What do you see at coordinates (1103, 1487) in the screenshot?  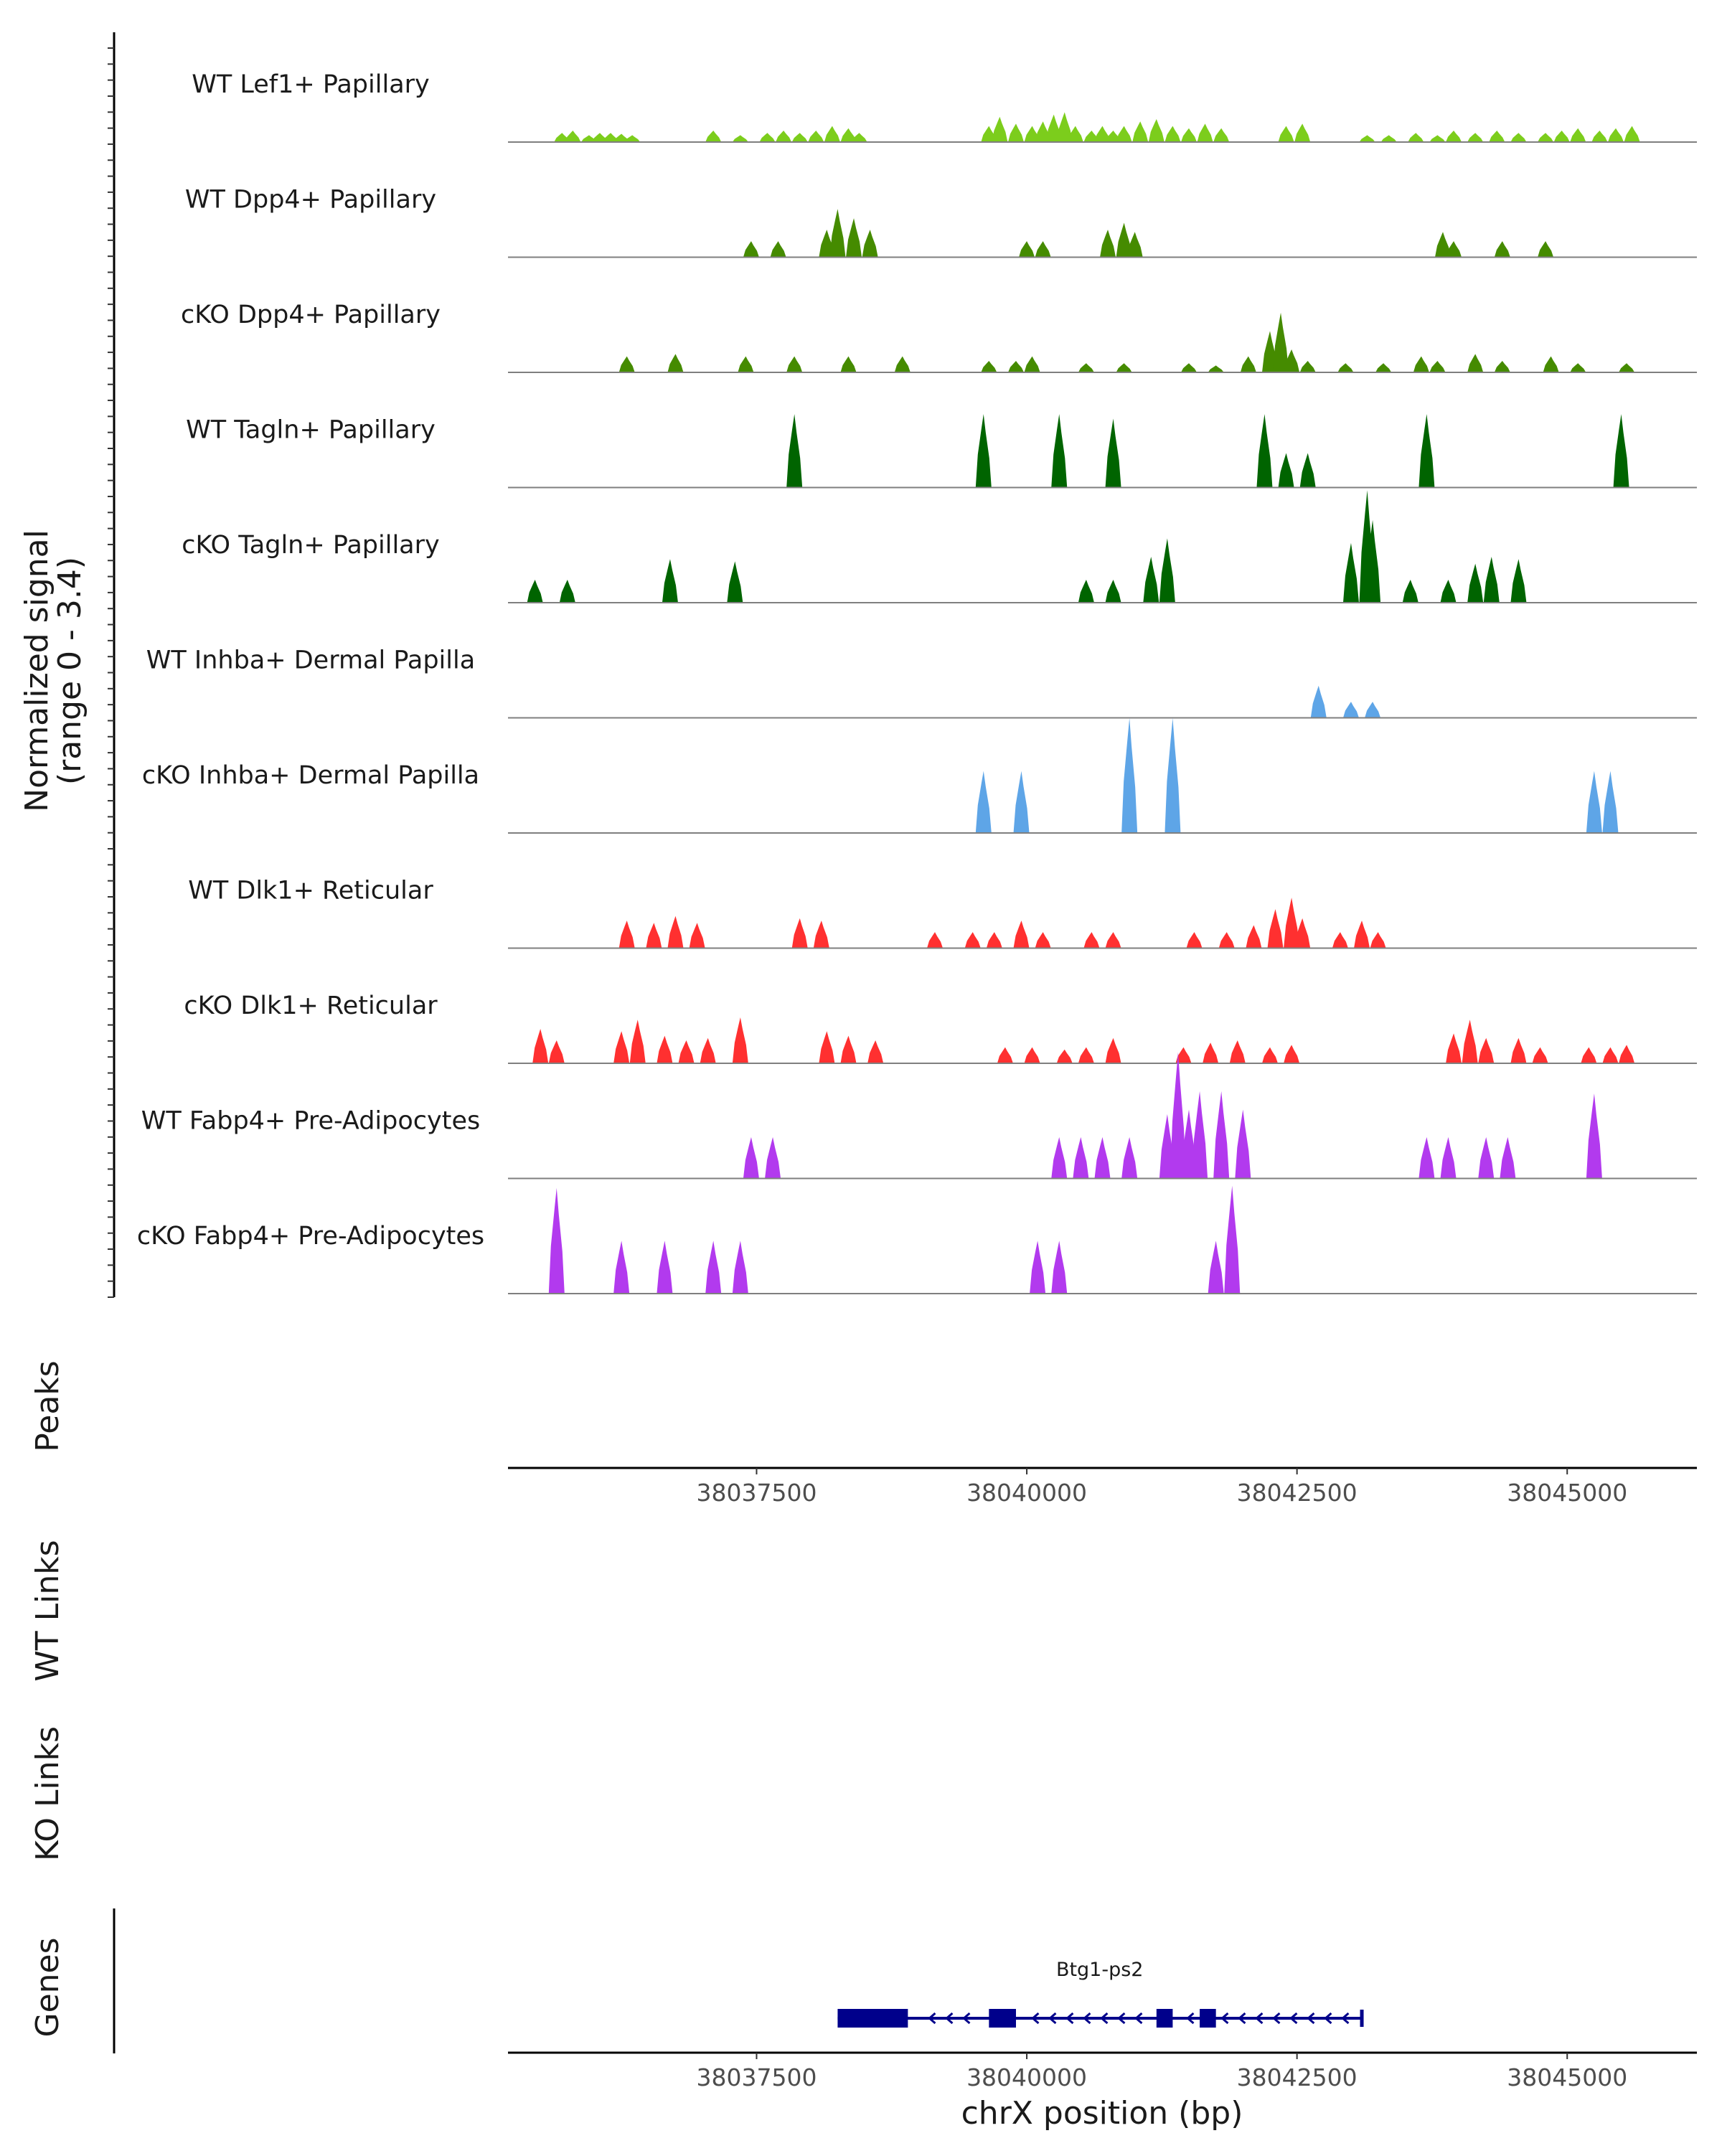 I see `peaks-x-axis: 38037500 38040000 38042500 38045000` at bounding box center [1103, 1487].